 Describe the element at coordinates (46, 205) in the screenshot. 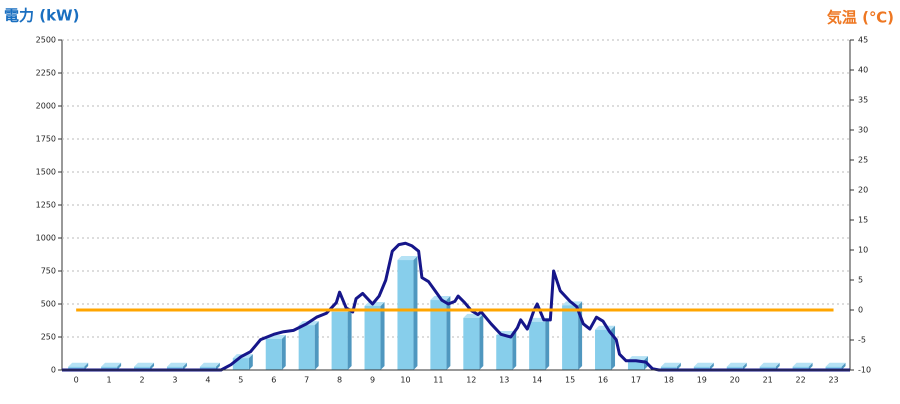

I see `y-tick-label: 1250` at that location.